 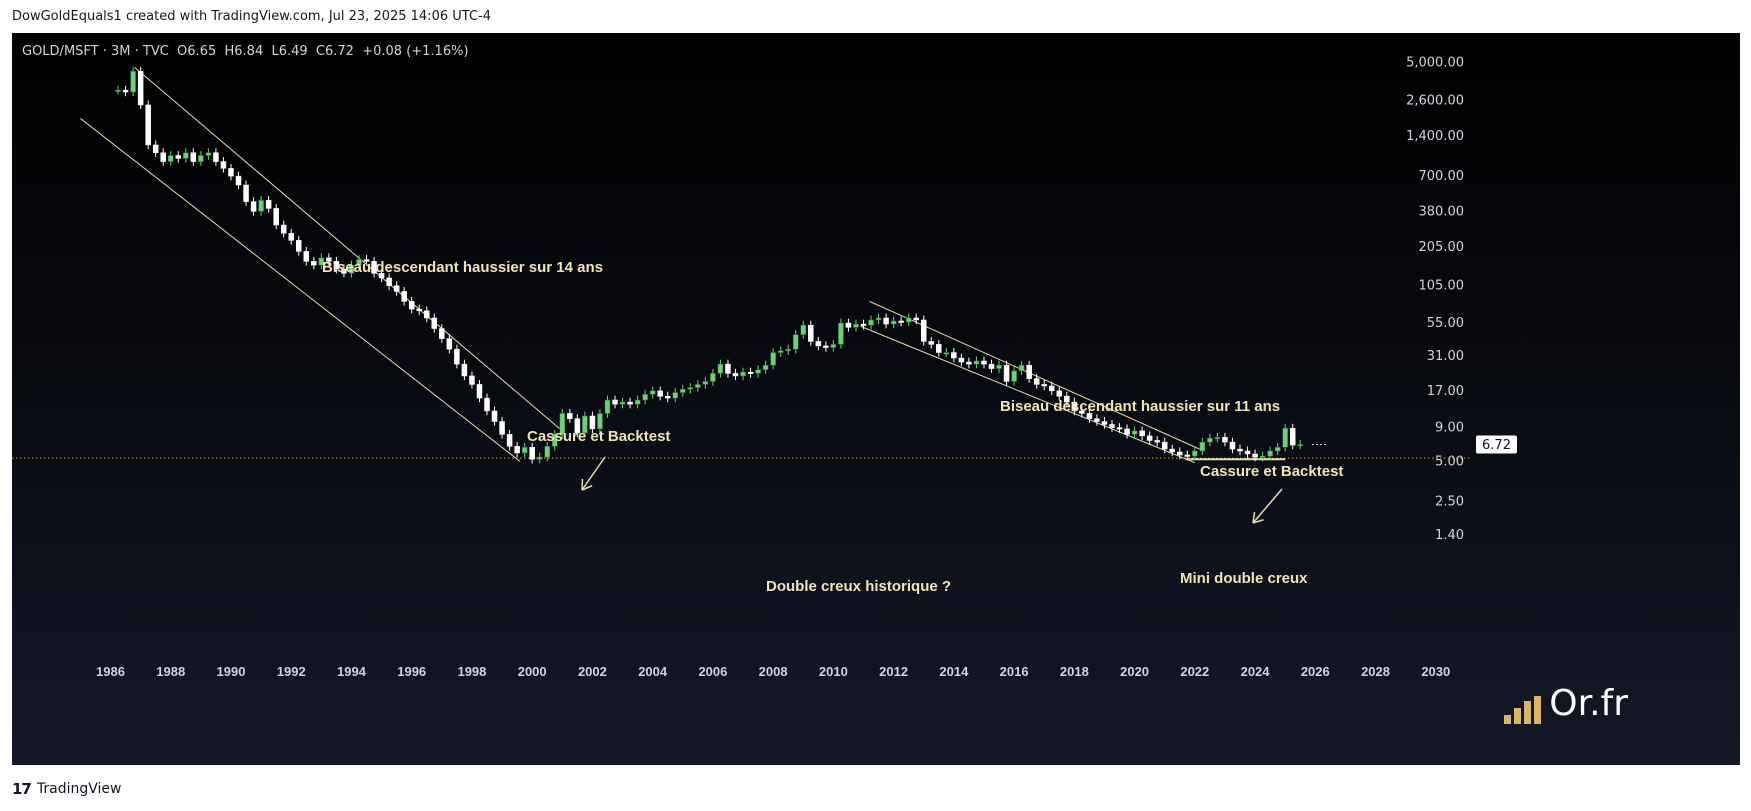 I want to click on annotation-arrow, so click(x=1267, y=506).